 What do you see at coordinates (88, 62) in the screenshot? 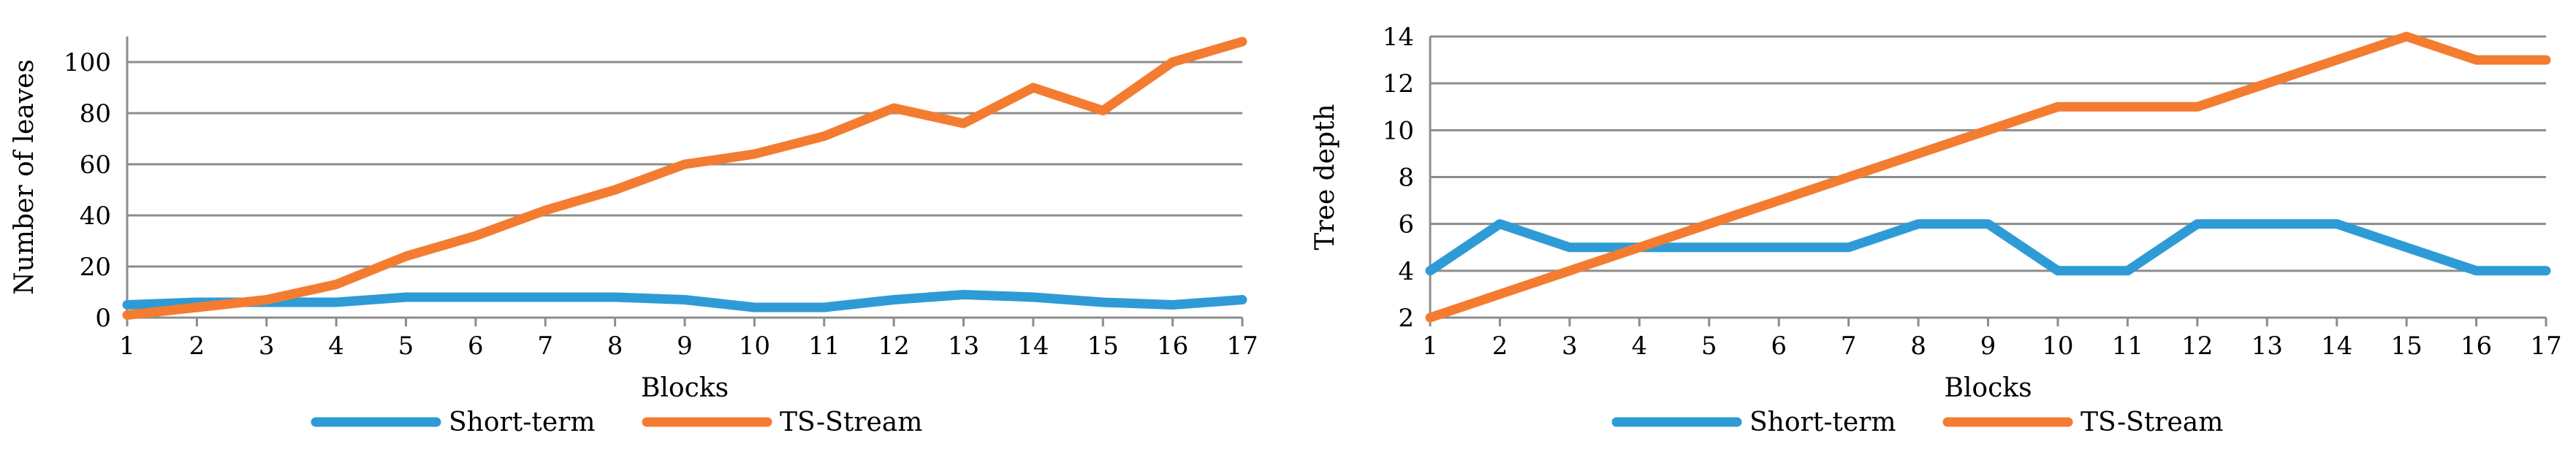
I see `y-tick-label: 100` at bounding box center [88, 62].